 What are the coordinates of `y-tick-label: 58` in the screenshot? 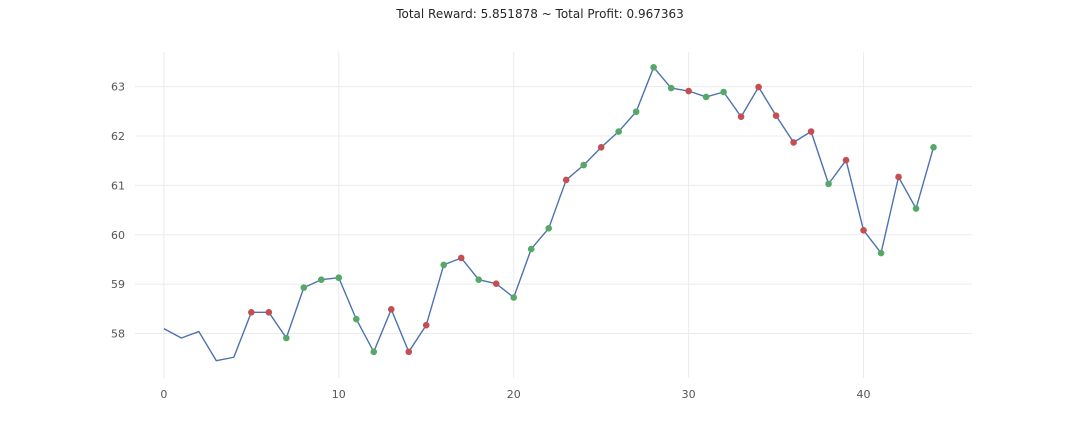 It's located at (118, 334).